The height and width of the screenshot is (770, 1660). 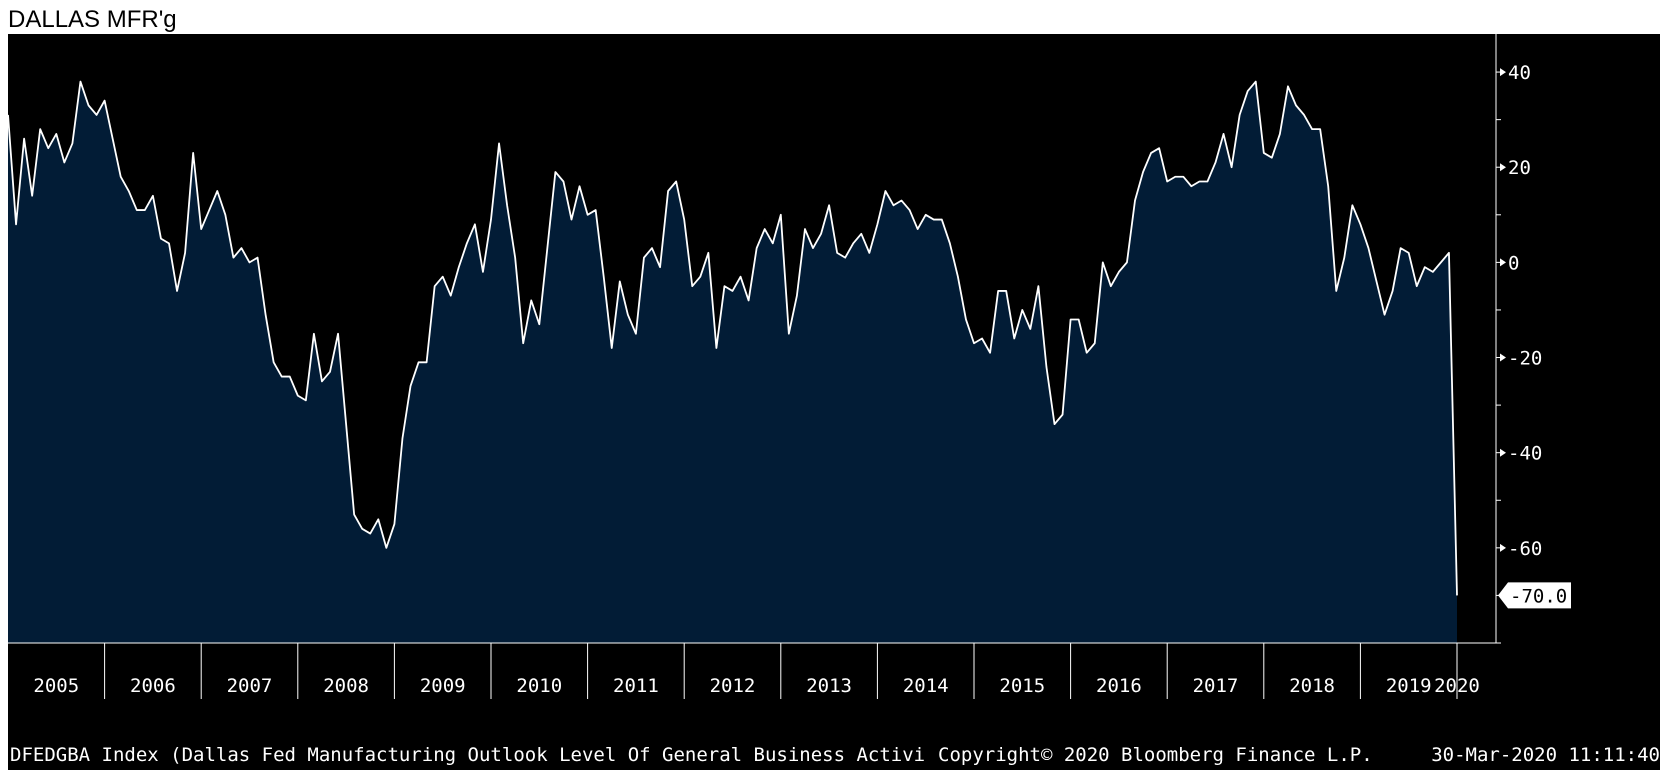 What do you see at coordinates (153, 686) in the screenshot?
I see `x-tick-label: 2006` at bounding box center [153, 686].